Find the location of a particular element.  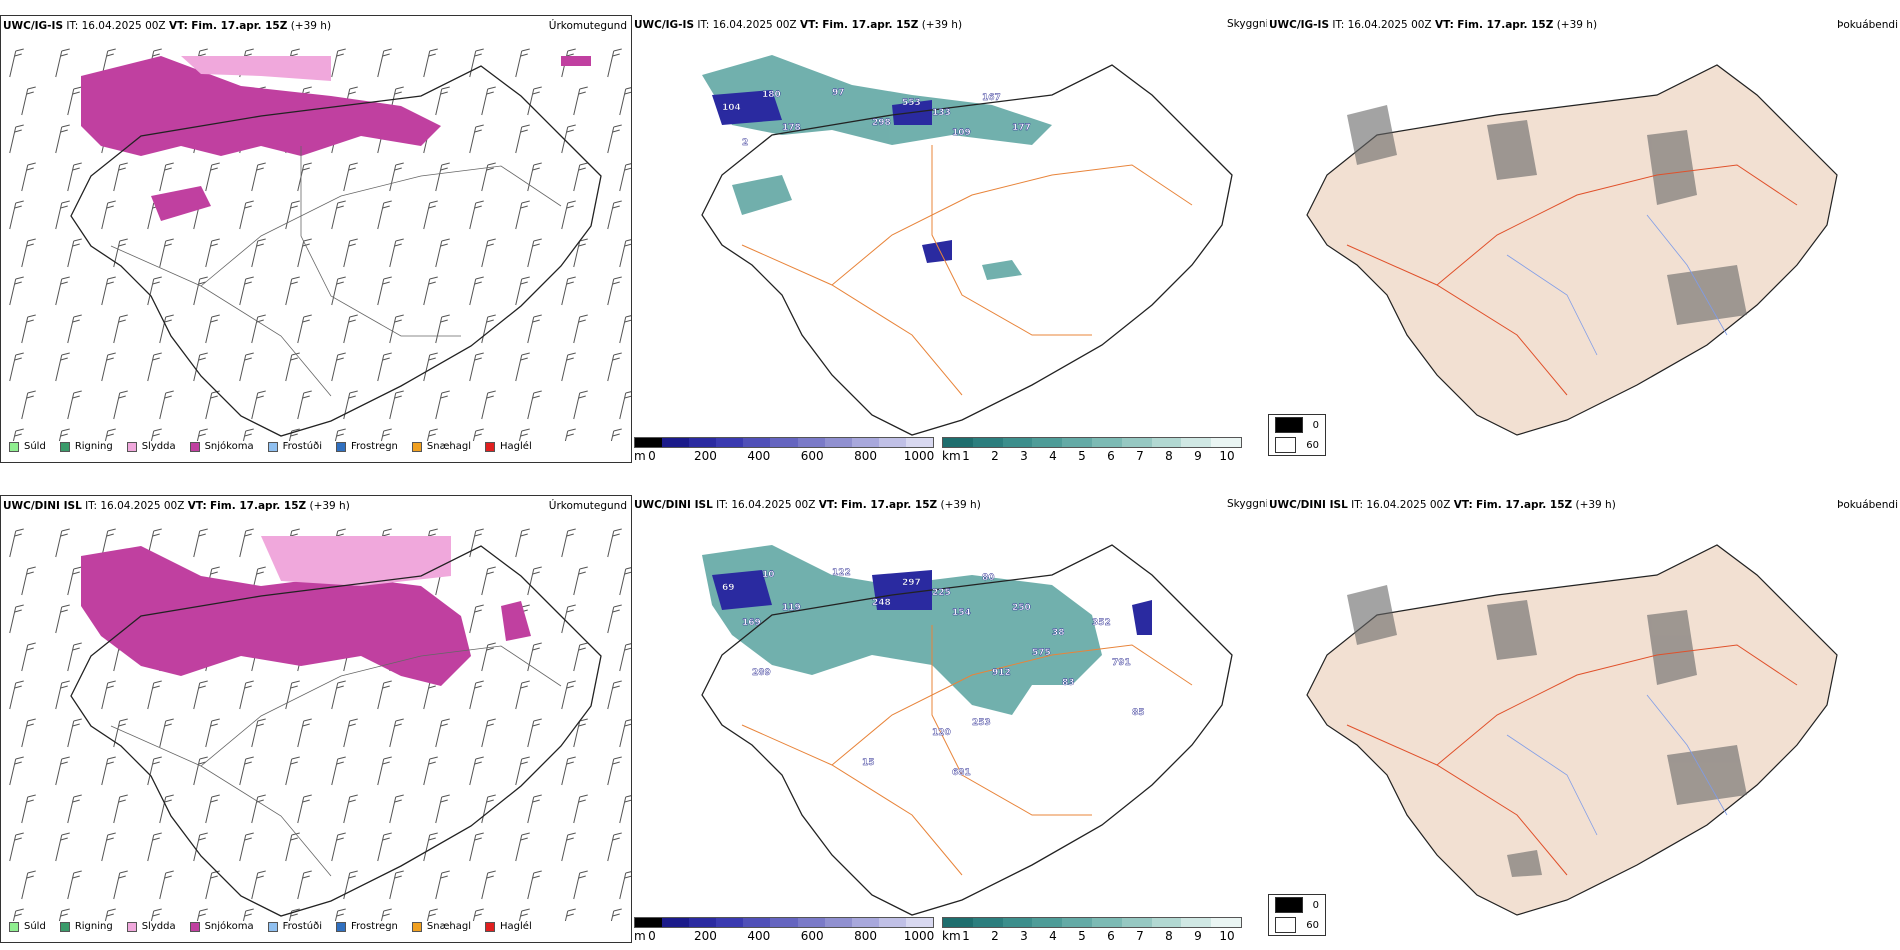

cloud-base-label: 553 is located at coordinates (911, 103).